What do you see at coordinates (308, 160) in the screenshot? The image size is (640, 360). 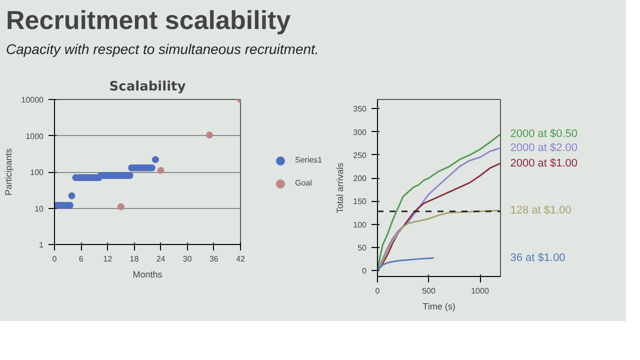 I see `legend-label: Series1` at bounding box center [308, 160].